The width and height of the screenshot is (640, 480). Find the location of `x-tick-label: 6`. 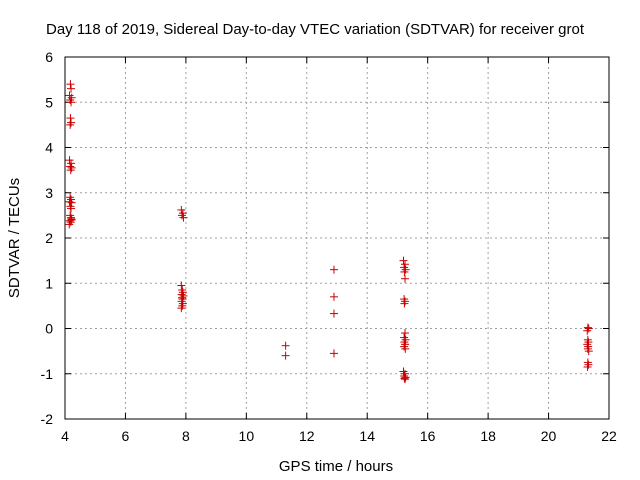

x-tick-label: 6 is located at coordinates (126, 436).